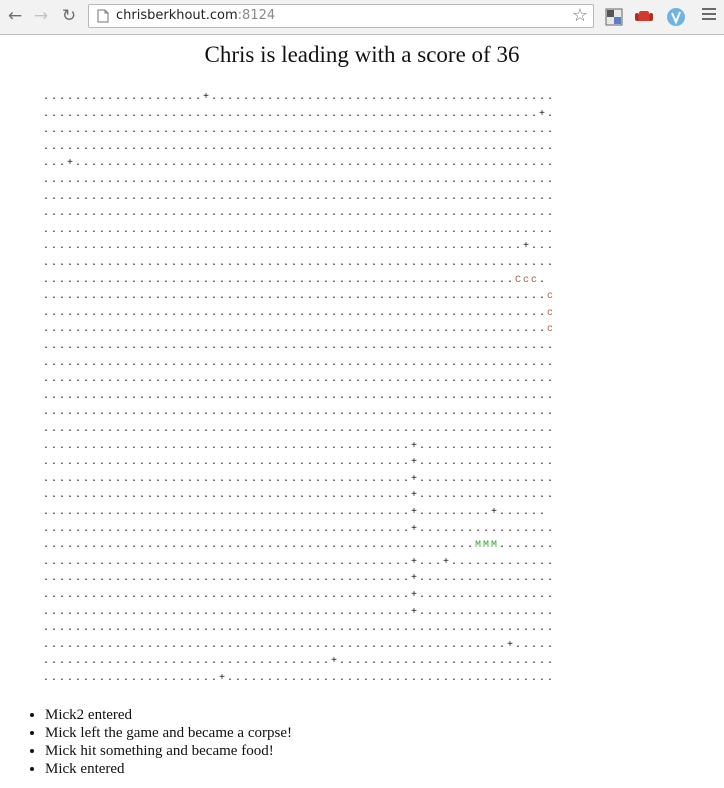 Image resolution: width=724 pixels, height=788 pixels. I want to click on extension-grid-icon, so click(614, 17).